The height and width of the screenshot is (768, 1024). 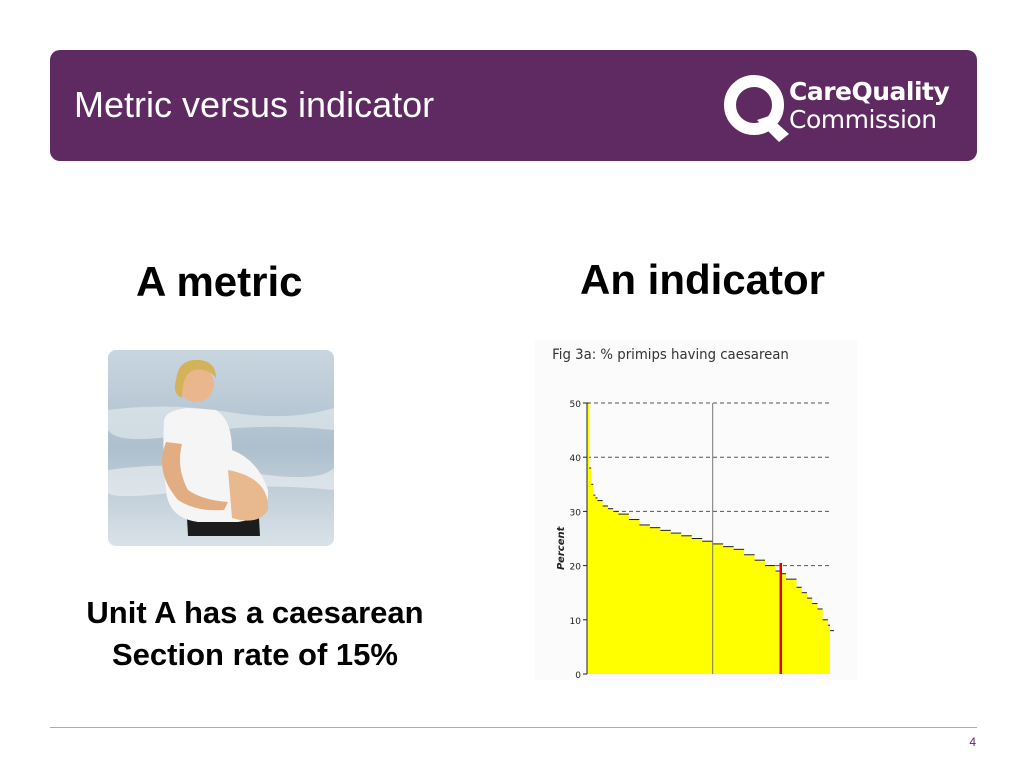 What do you see at coordinates (255, 612) in the screenshot?
I see `caption-line-1: Unit A has a caesarean` at bounding box center [255, 612].